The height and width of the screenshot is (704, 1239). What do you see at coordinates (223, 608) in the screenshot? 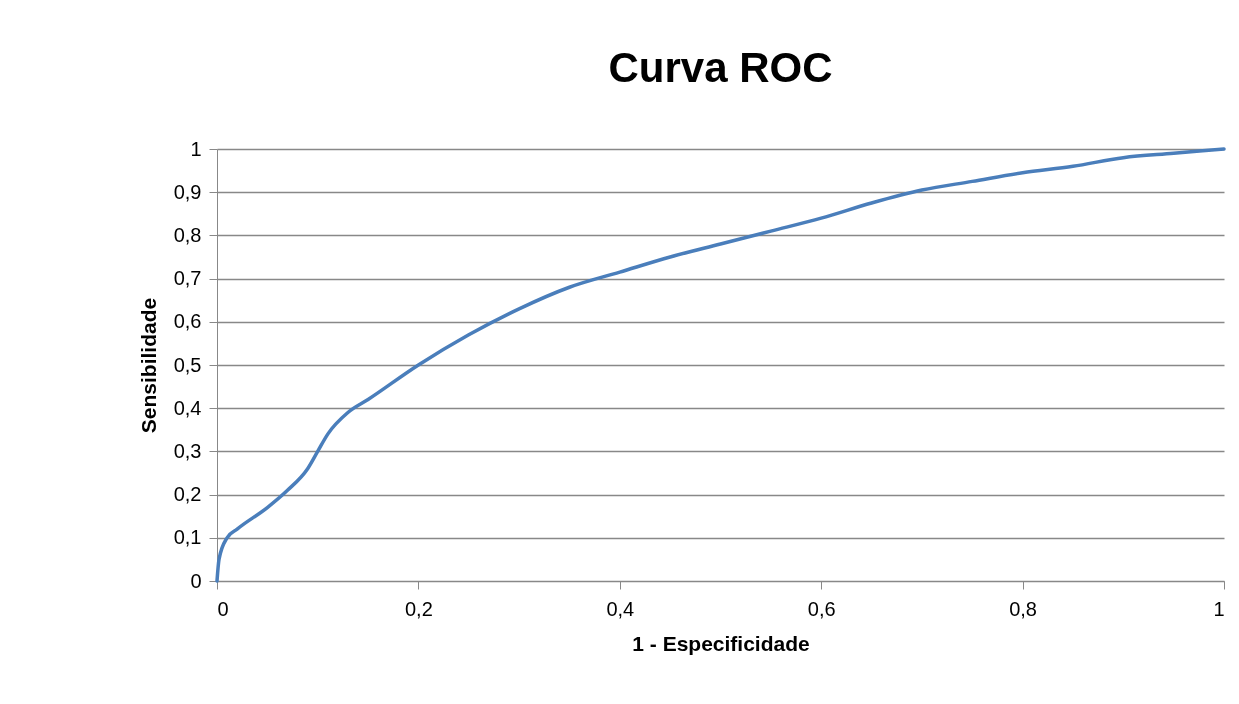
I see `x-tick-label: 0` at bounding box center [223, 608].